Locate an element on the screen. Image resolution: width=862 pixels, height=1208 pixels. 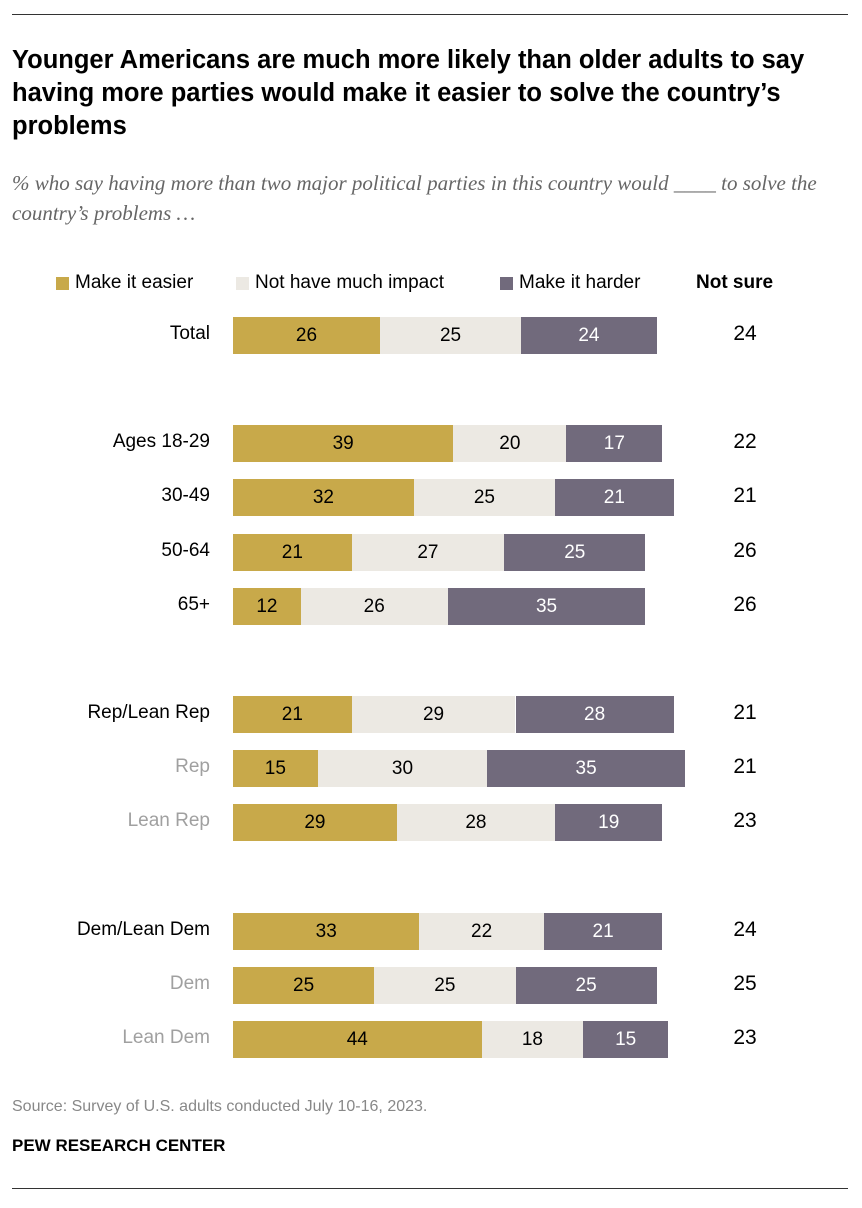
bar-easier: 26 is located at coordinates (306, 335).